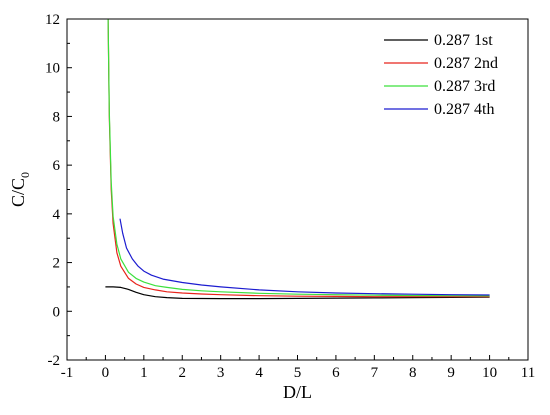 The image size is (550, 415). Describe the element at coordinates (57, 264) in the screenshot. I see `y-tick-label: 2` at that location.